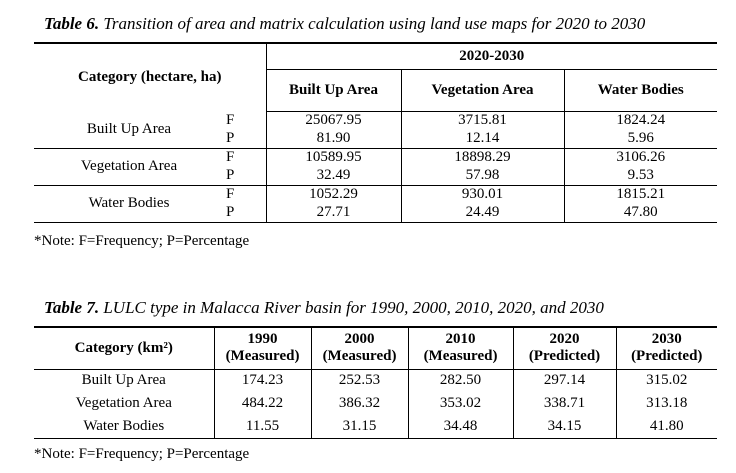  Describe the element at coordinates (129, 204) in the screenshot. I see `table6-row-label: Water Bodies` at that location.